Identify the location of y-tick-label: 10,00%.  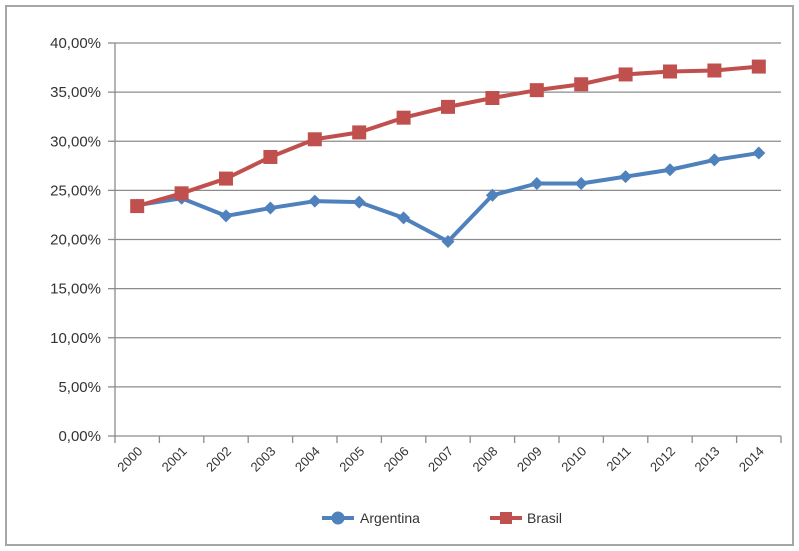
(75, 338).